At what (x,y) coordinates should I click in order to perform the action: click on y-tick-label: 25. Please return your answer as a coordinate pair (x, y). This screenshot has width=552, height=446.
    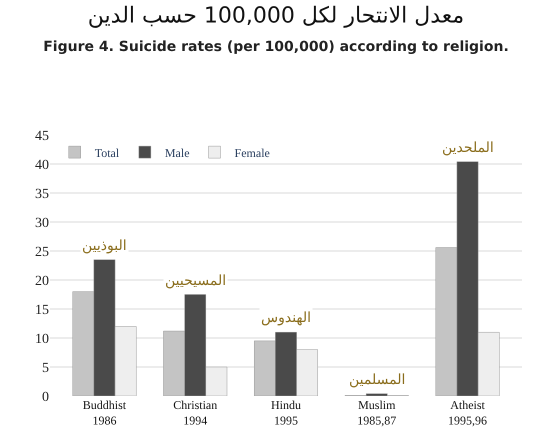
    Looking at the image, I should click on (42, 252).